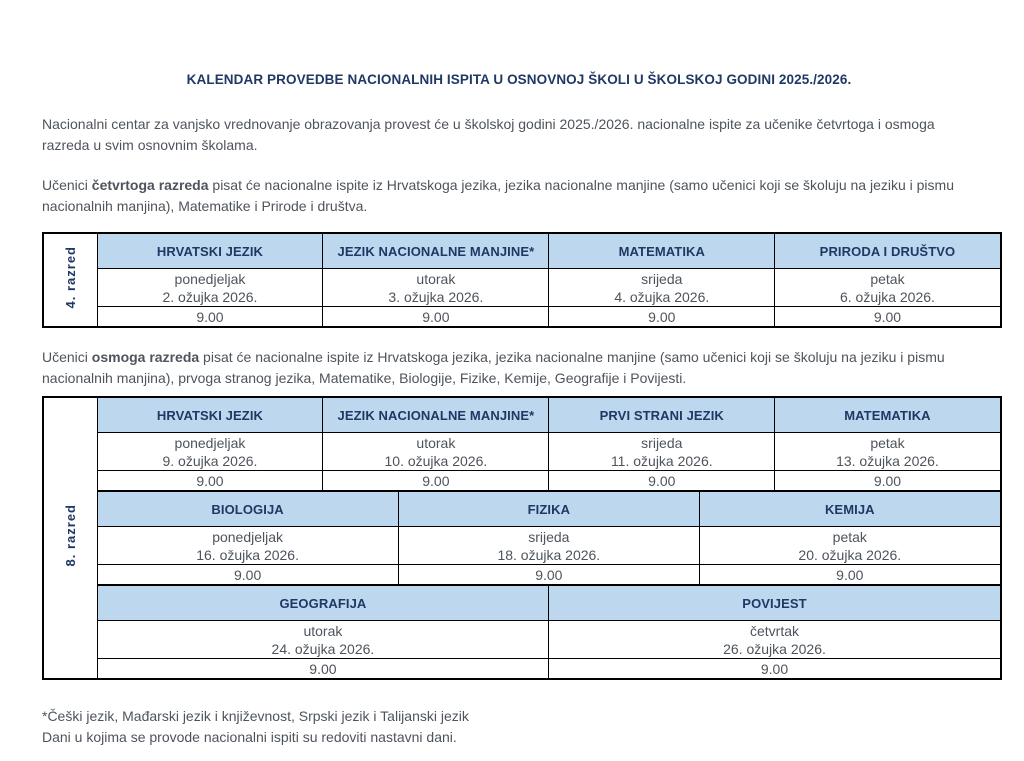  I want to click on exam-day: četvrtak, so click(774, 630).